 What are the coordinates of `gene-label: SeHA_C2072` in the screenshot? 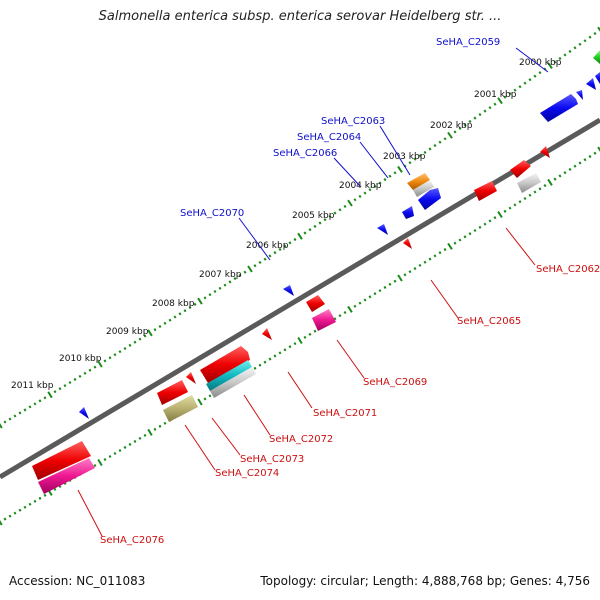 It's located at (301, 439).